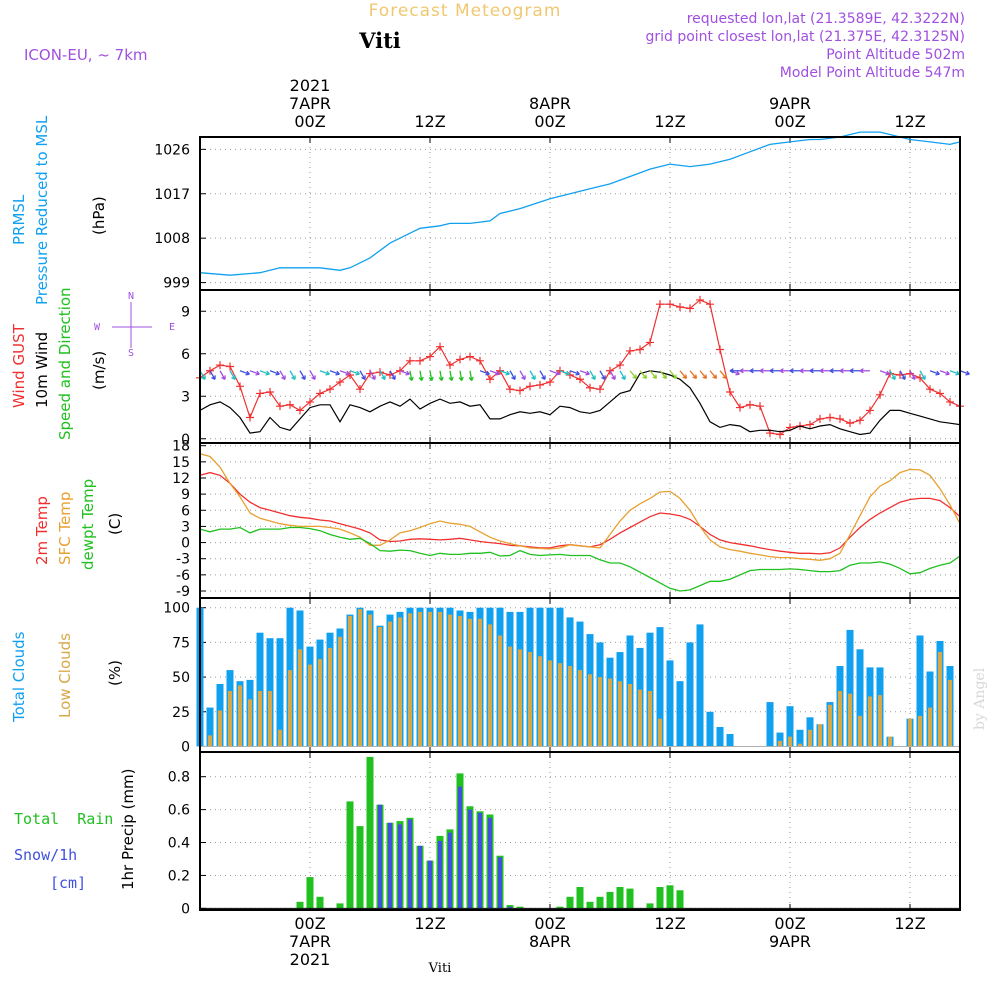 The width and height of the screenshot is (1000, 1000). I want to click on precip-label-cm: [cm], so click(68, 883).